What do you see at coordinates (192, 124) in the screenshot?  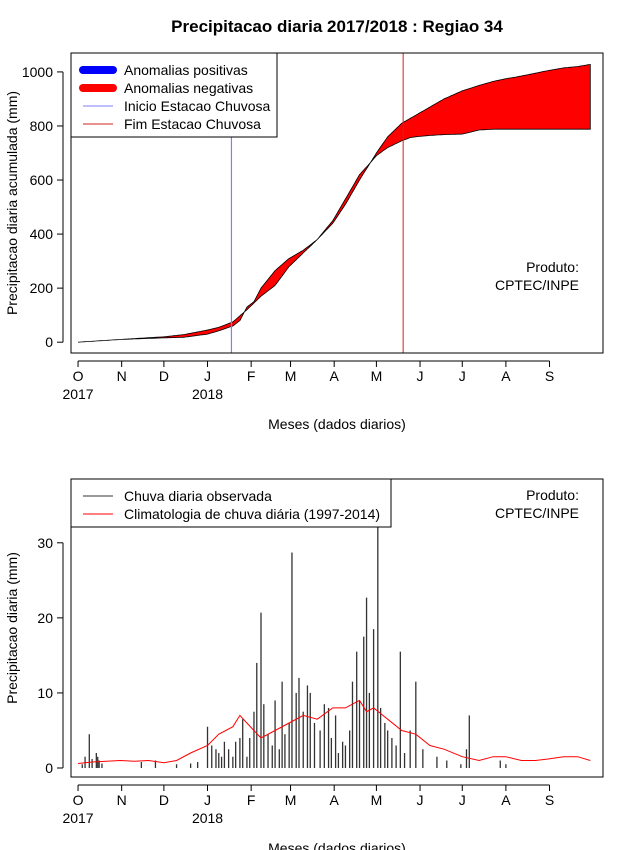 I see `top-legend-label: Fim Estacao Chuvosa` at bounding box center [192, 124].